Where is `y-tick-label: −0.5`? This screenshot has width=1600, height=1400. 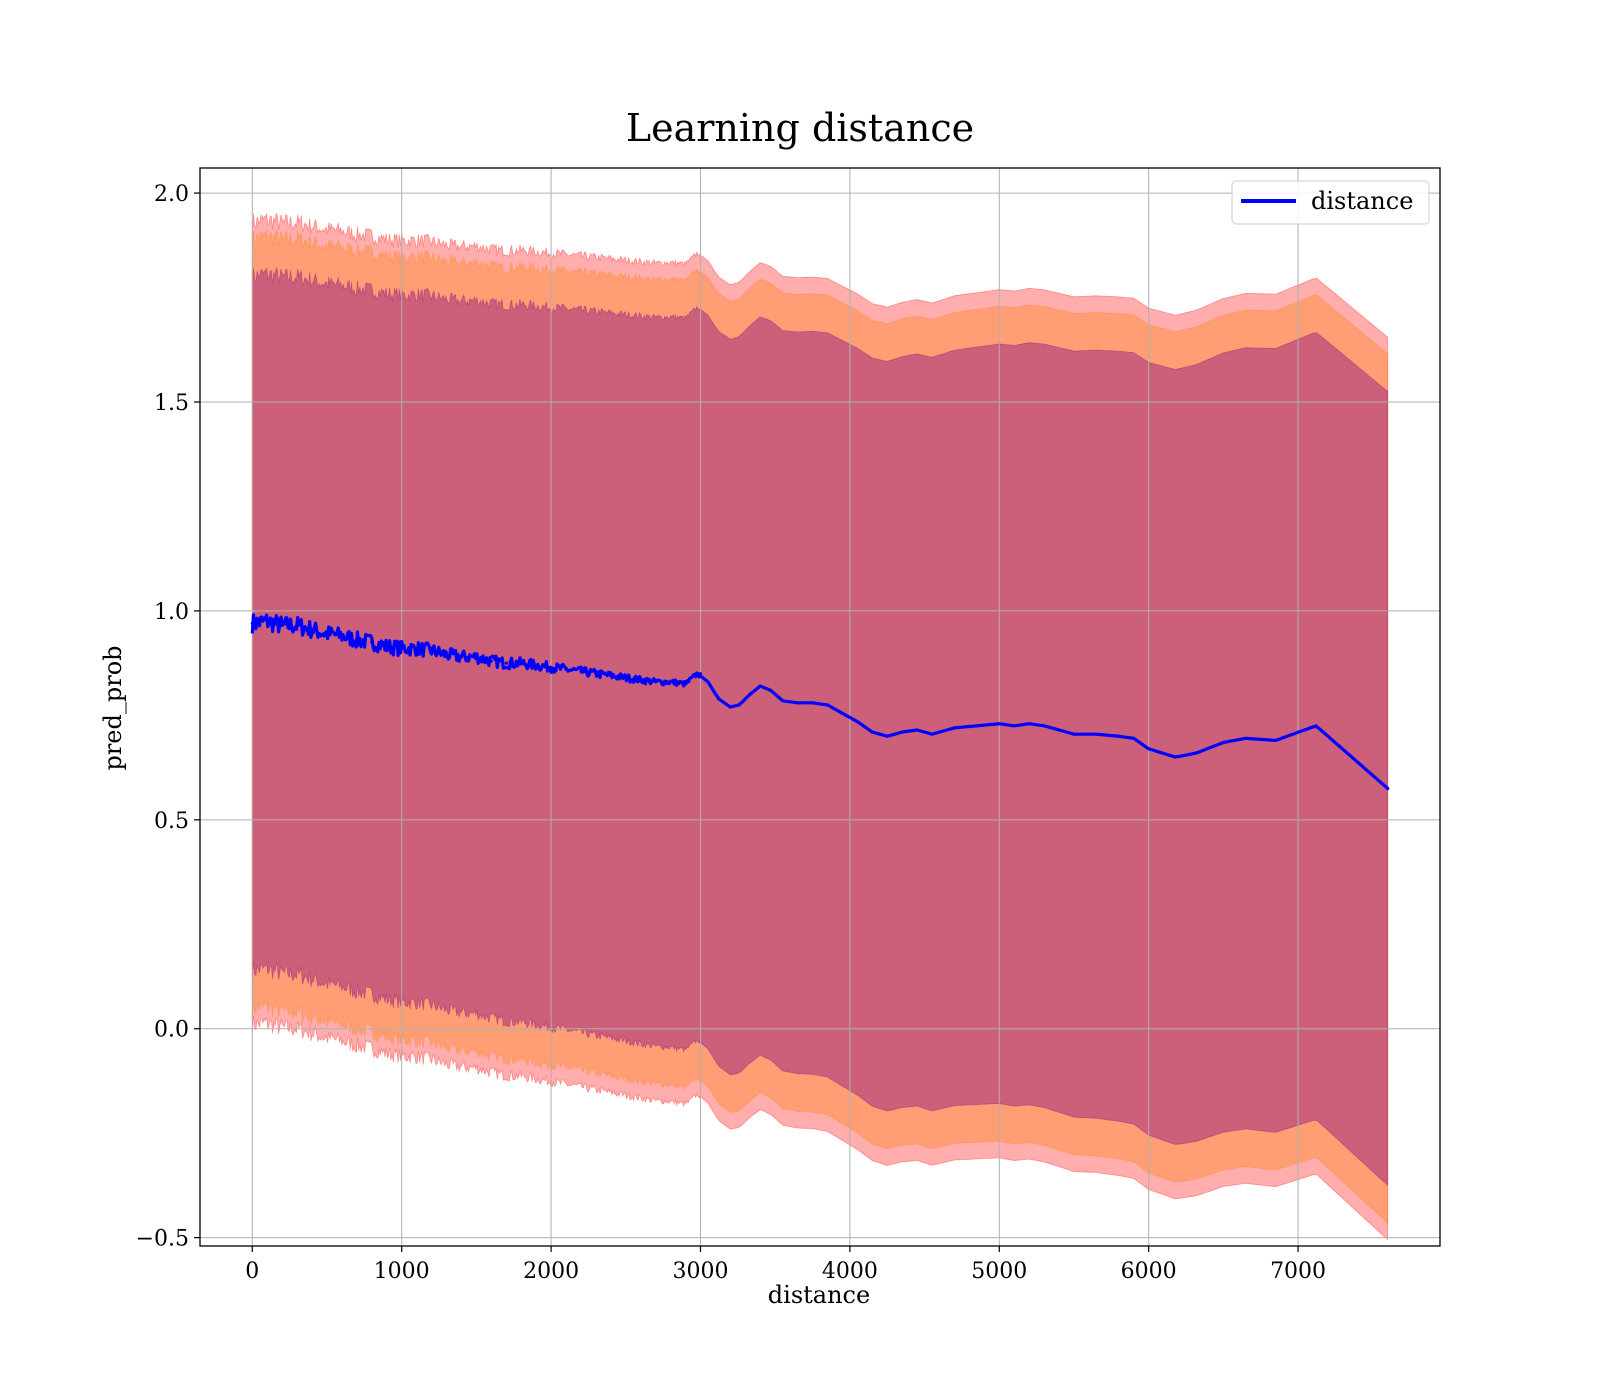
y-tick-label: −0.5 is located at coordinates (162, 1239).